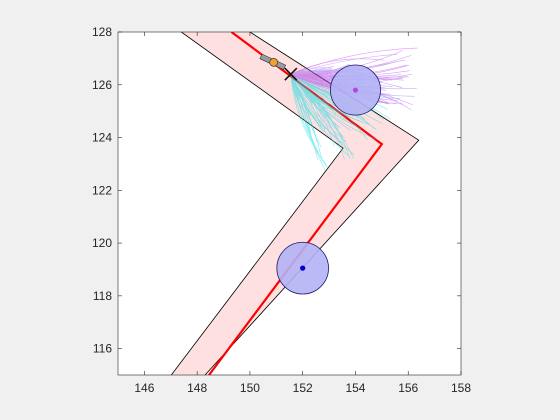  Describe the element at coordinates (102, 243) in the screenshot. I see `y-tick-label: 120` at that location.